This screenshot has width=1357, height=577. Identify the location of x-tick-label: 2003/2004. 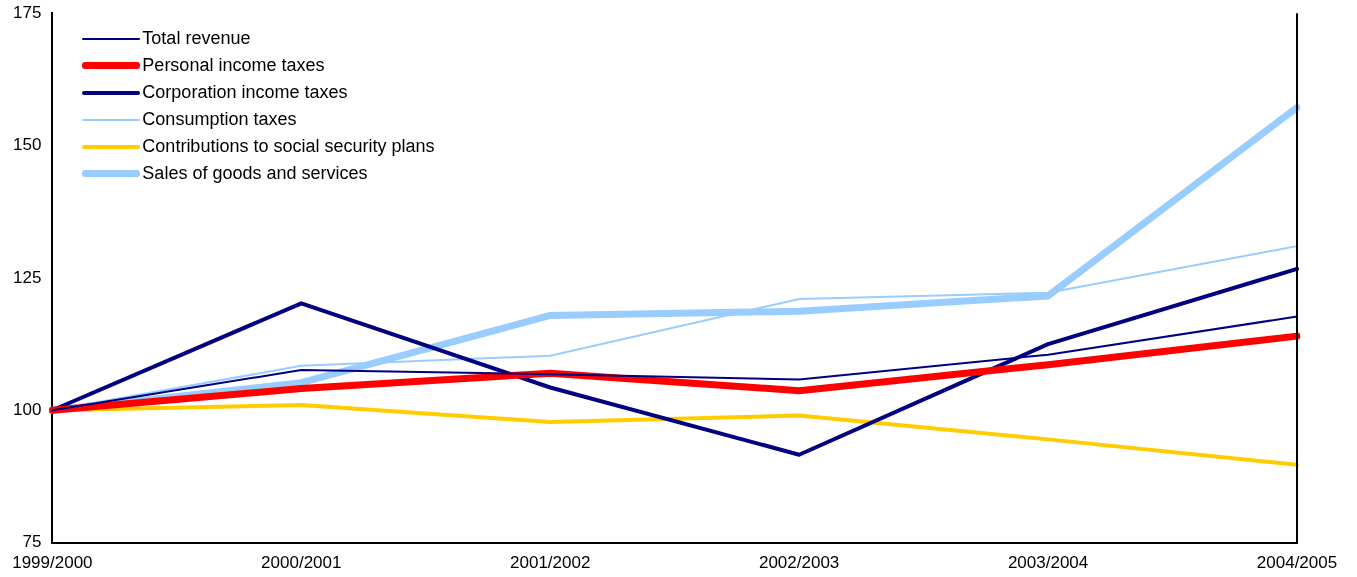
(1048, 563).